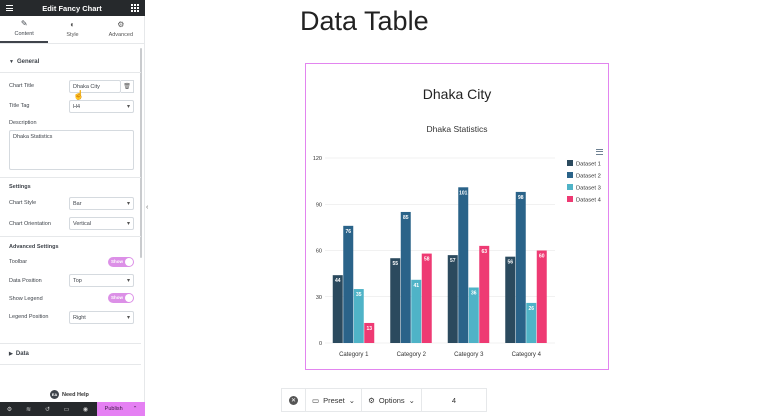 The height and width of the screenshot is (416, 768). I want to click on tab-style: ◐ Style, so click(72, 29).